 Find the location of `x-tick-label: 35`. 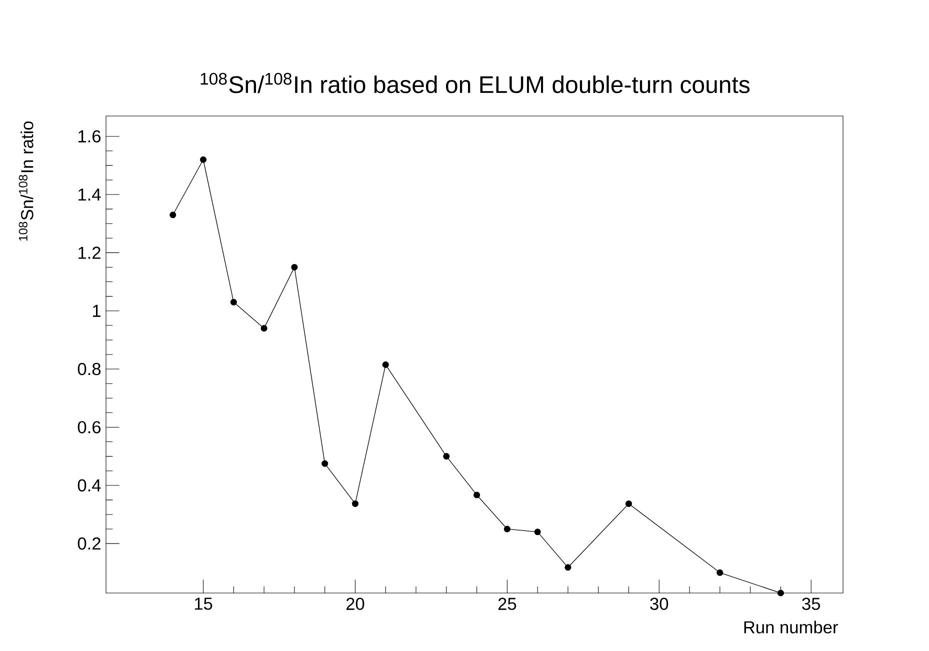

x-tick-label: 35 is located at coordinates (811, 604).